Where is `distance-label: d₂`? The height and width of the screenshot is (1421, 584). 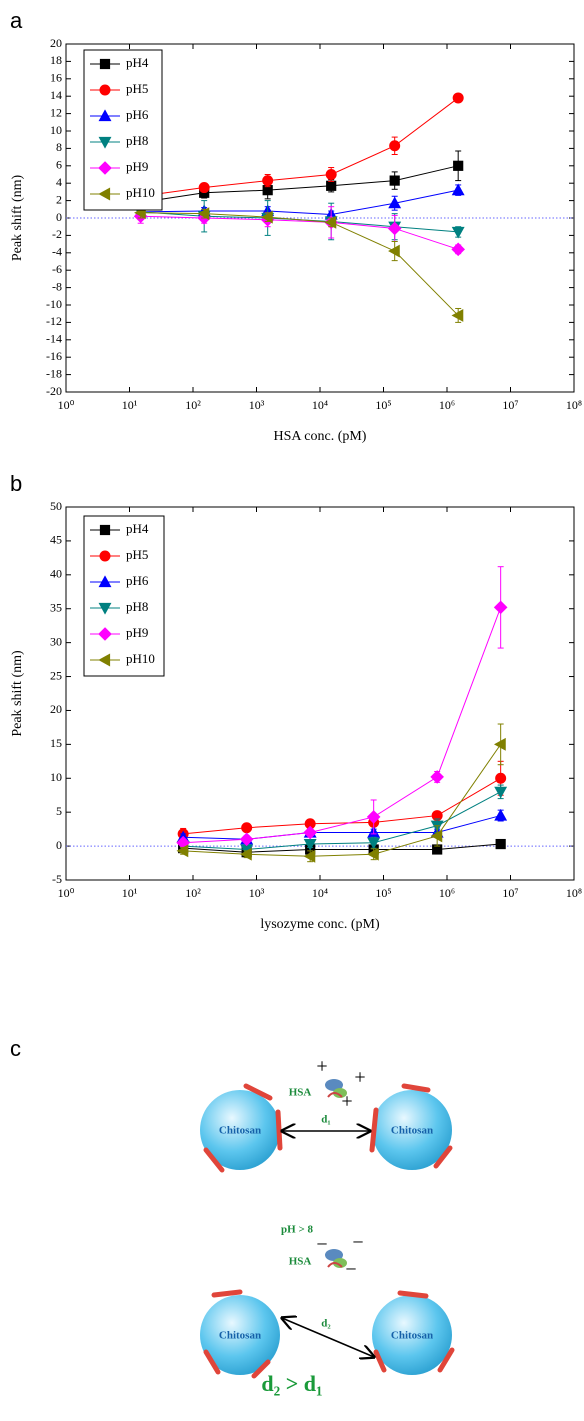 distance-label: d₂ is located at coordinates (326, 1324).